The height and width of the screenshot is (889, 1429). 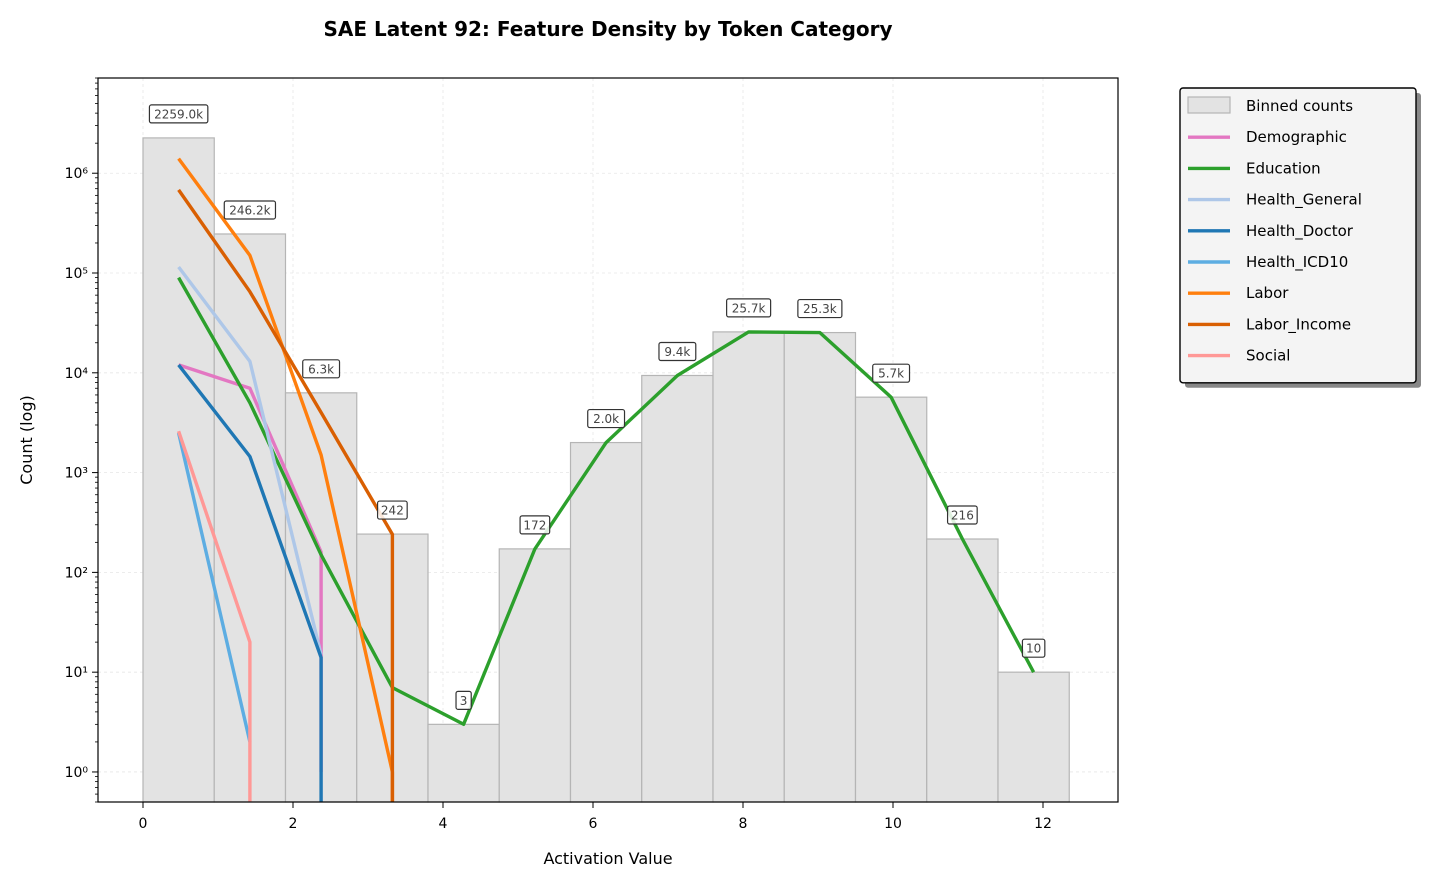 What do you see at coordinates (1297, 262) in the screenshot?
I see `legend-label: Health_ICD10` at bounding box center [1297, 262].